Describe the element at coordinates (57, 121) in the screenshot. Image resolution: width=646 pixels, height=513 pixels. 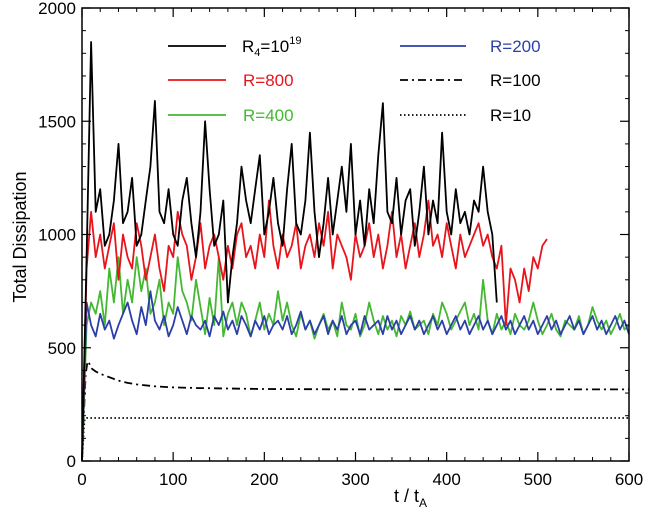
I see `y-tick-label: 1500` at that location.